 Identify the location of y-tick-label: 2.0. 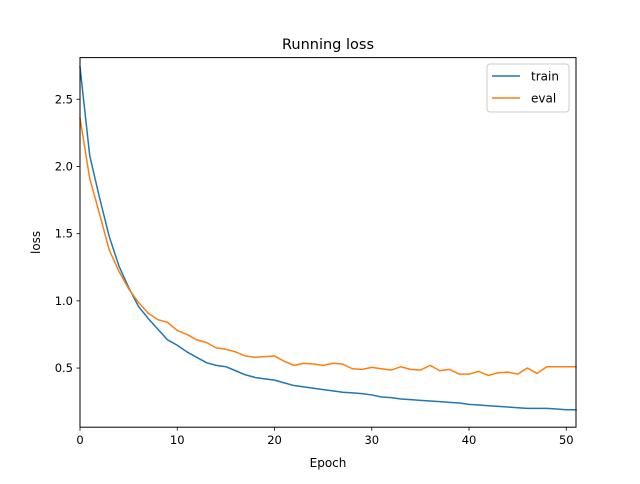
(64, 166).